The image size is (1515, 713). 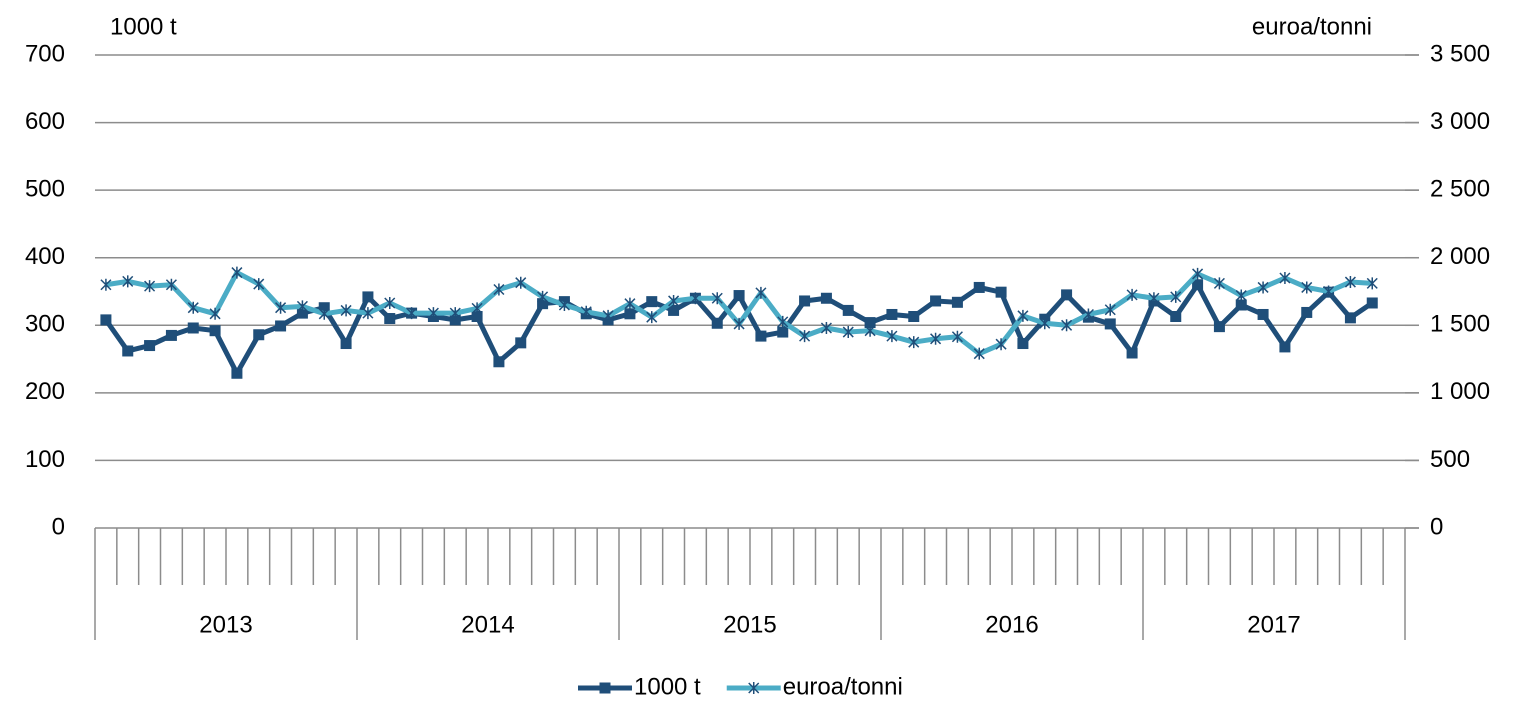 I want to click on y2-tick-label: 1 500, so click(x=1460, y=324).